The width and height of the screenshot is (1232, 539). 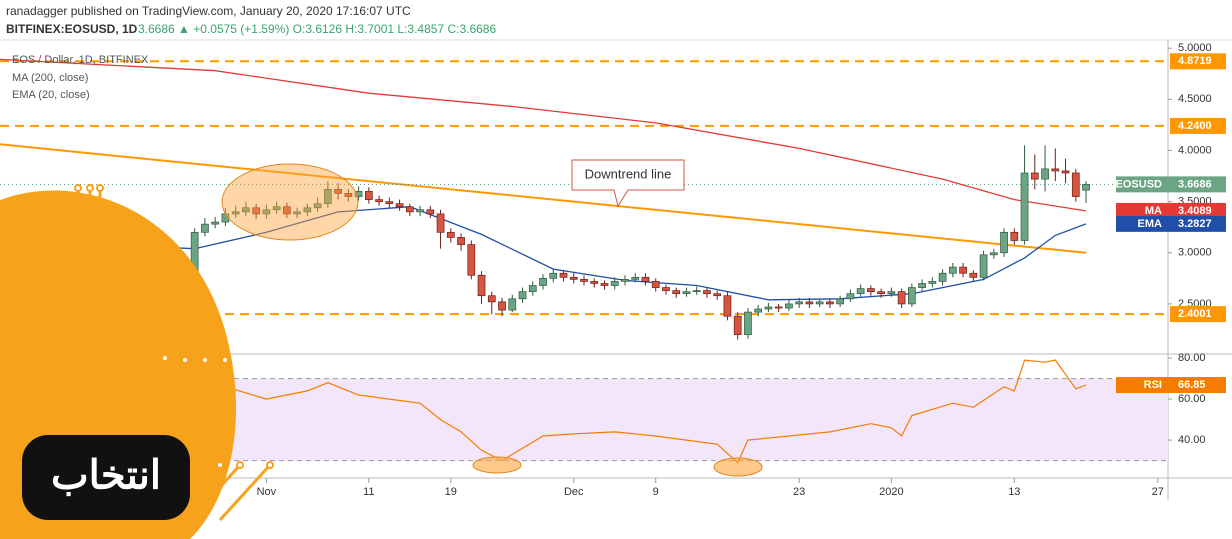 What do you see at coordinates (174, 326) in the screenshot?
I see `logo-nodes` at bounding box center [174, 326].